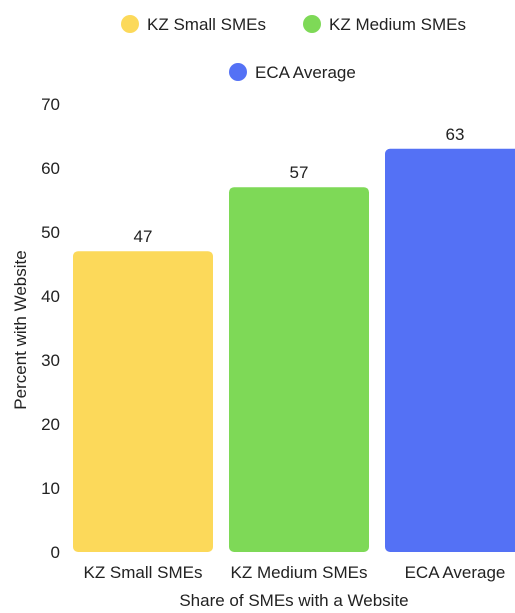 The height and width of the screenshot is (613, 515). What do you see at coordinates (206, 24) in the screenshot?
I see `legend-label: KZ Small SMEs` at bounding box center [206, 24].